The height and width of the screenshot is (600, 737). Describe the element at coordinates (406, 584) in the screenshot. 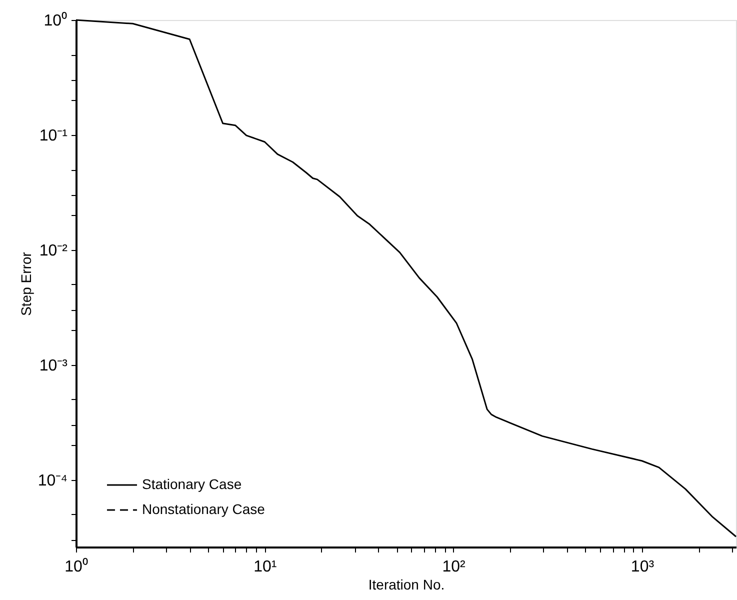

I see `x-axis-title: Iteration No.` at that location.